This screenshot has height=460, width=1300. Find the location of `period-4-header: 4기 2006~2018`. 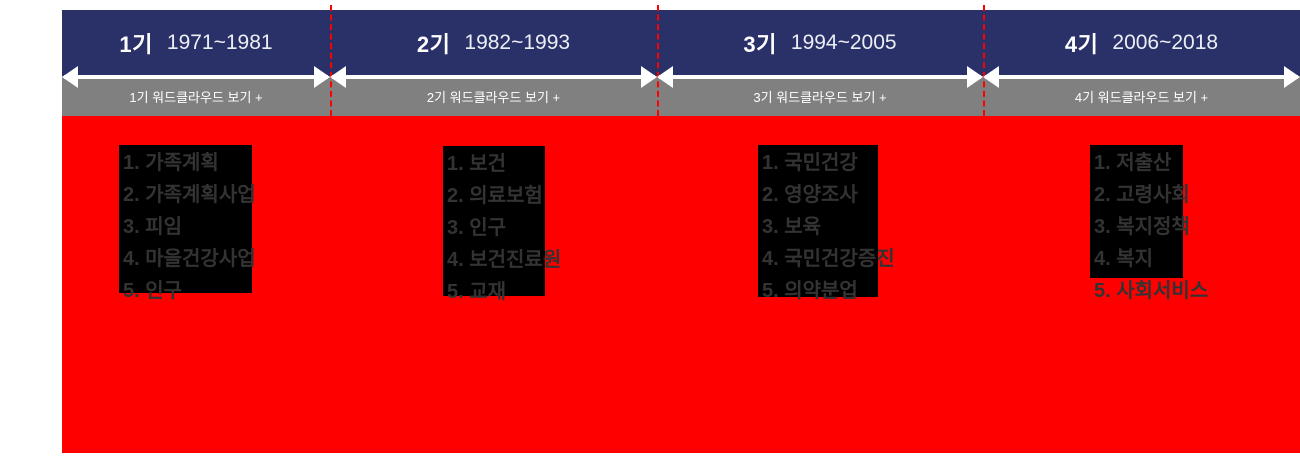

period-4-header: 4기 2006~2018 is located at coordinates (1141, 43).